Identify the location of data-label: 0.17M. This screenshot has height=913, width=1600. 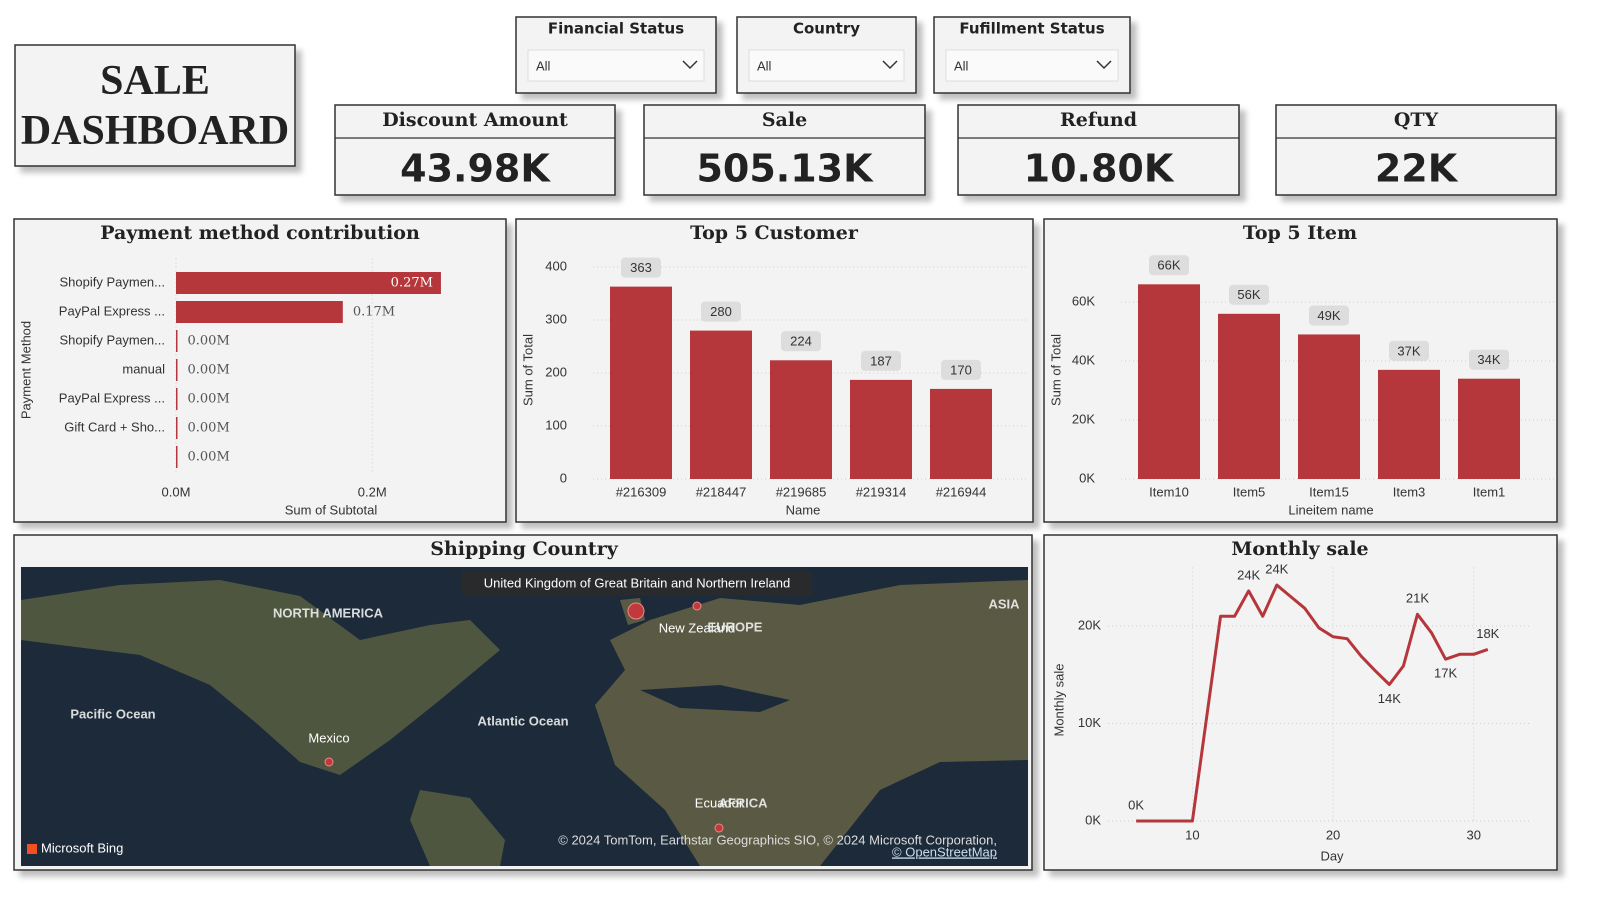
(374, 312).